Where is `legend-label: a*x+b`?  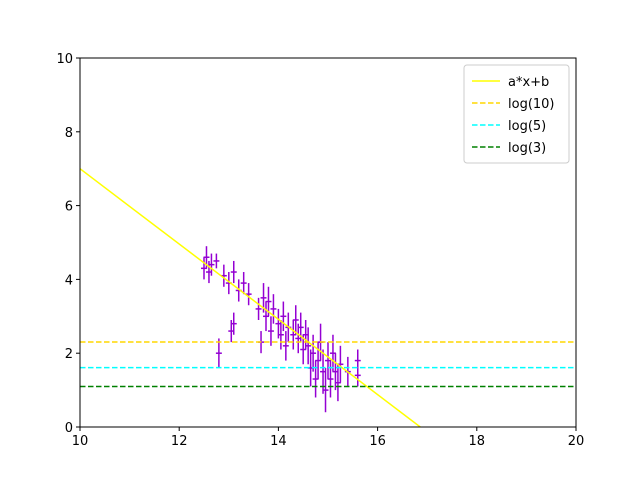 legend-label: a*x+b is located at coordinates (528, 82).